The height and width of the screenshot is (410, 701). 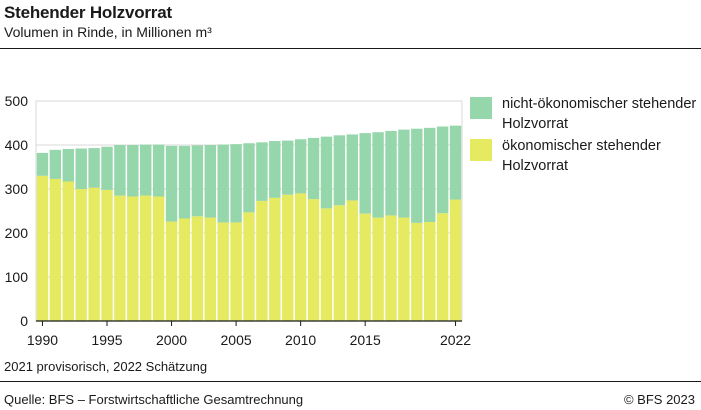 What do you see at coordinates (350, 48) in the screenshot?
I see `top-divider` at bounding box center [350, 48].